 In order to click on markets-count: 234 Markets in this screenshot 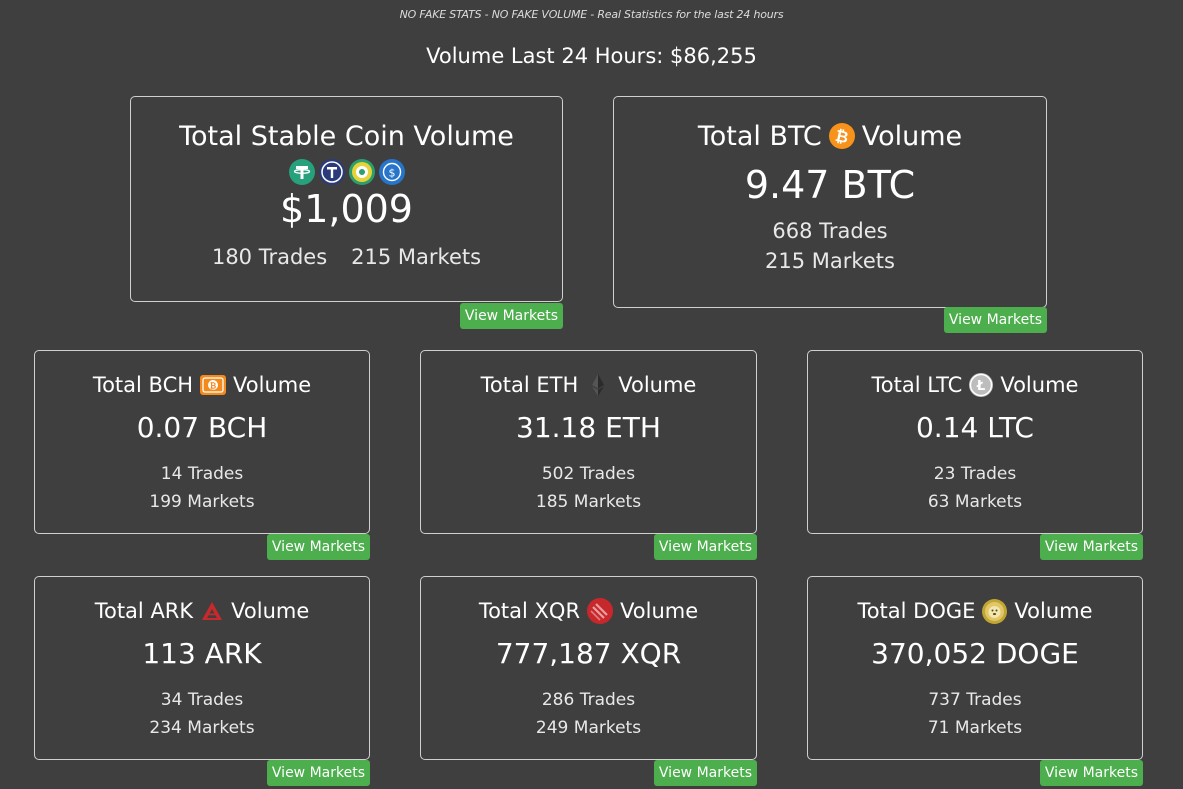, I will do `click(202, 728)`.